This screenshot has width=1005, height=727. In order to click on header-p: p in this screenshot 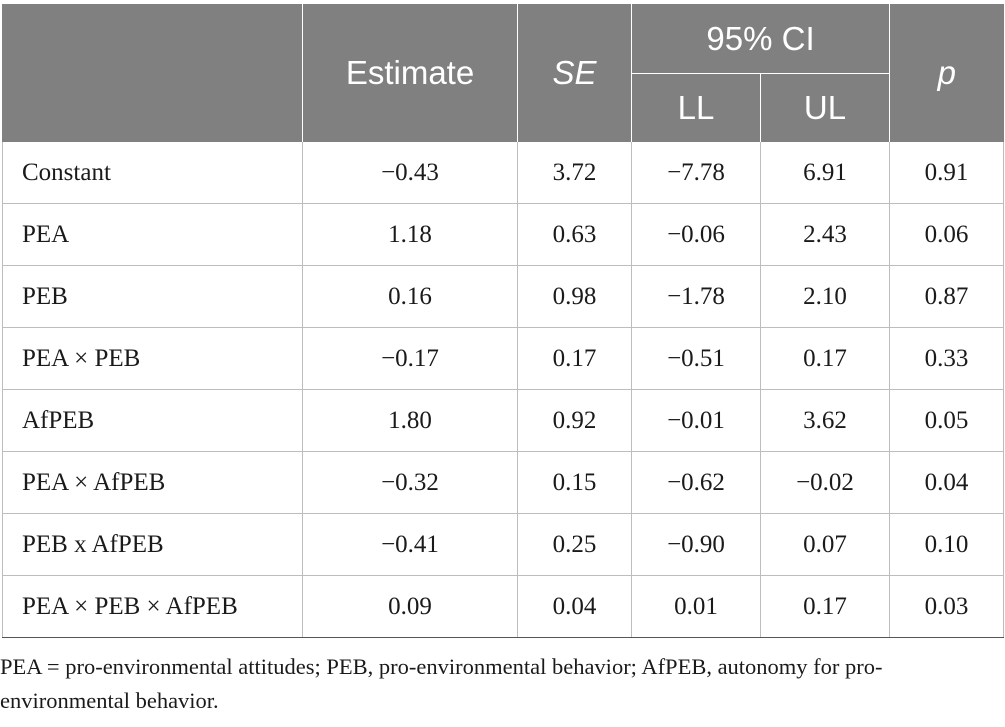, I will do `click(946, 72)`.